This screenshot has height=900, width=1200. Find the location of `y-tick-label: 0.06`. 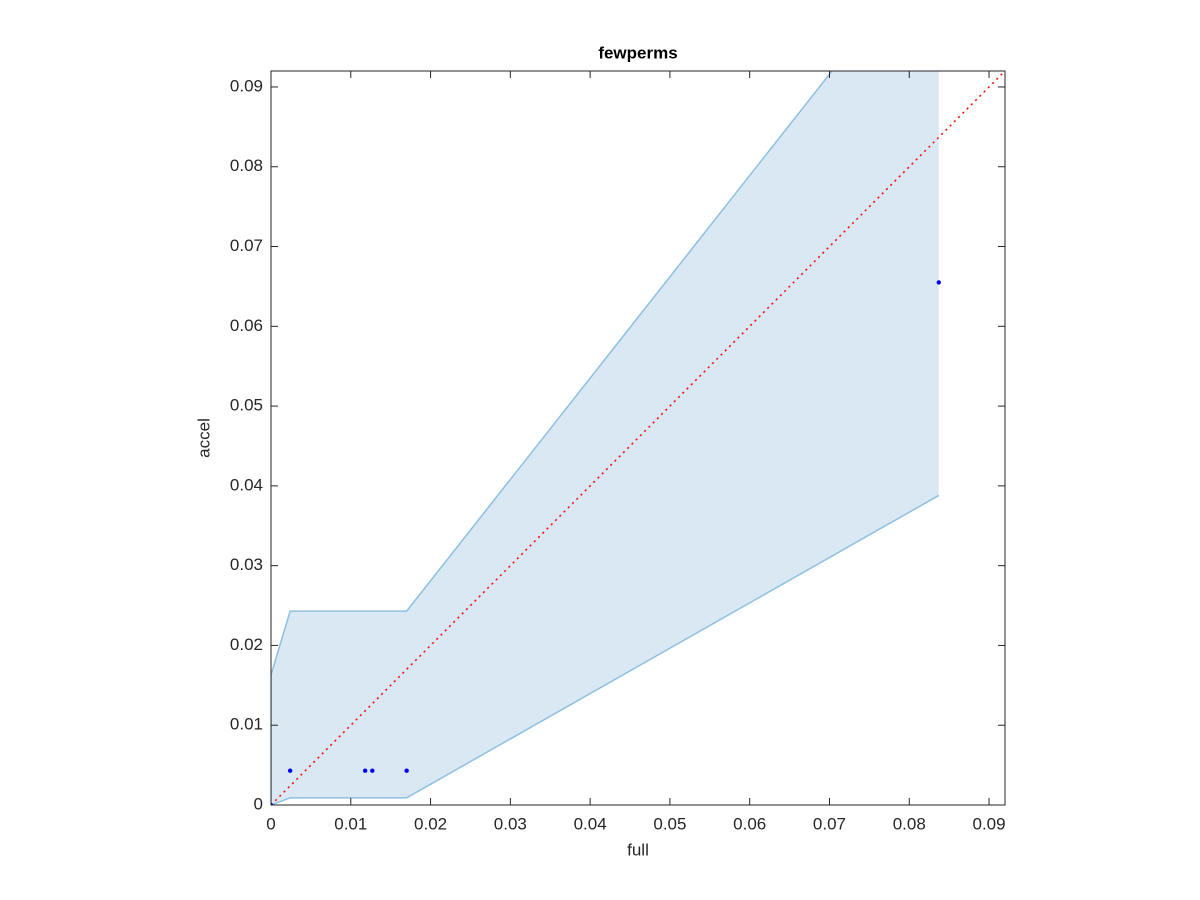

y-tick-label: 0.06 is located at coordinates (246, 325).